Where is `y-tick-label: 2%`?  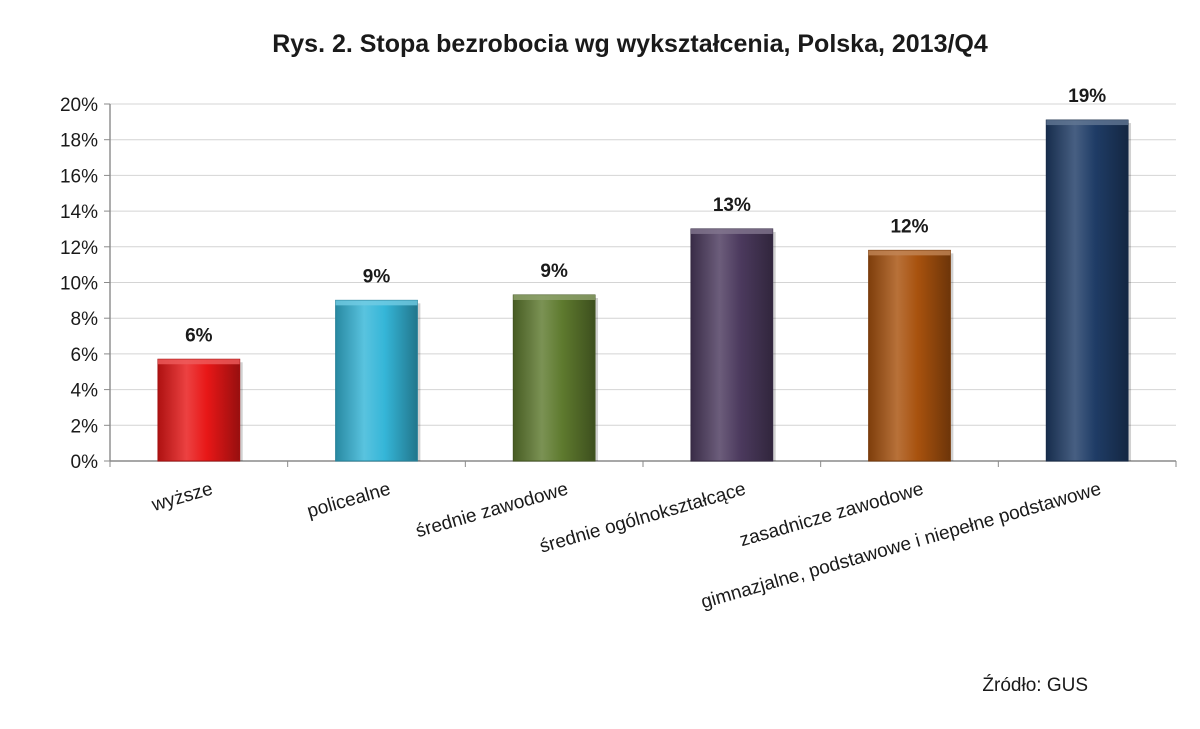 y-tick-label: 2% is located at coordinates (85, 426).